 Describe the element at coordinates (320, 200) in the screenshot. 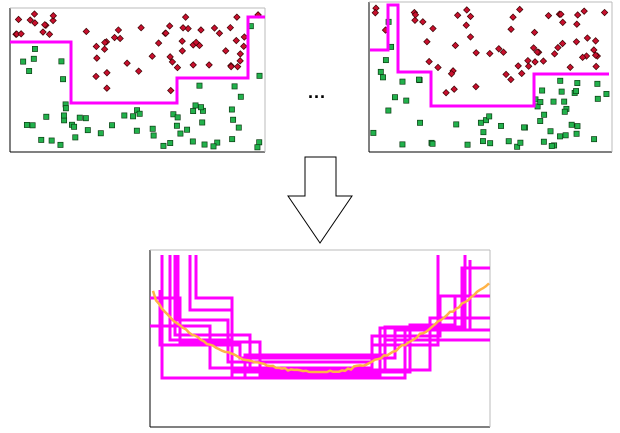

I see `down-arrow-icon` at that location.